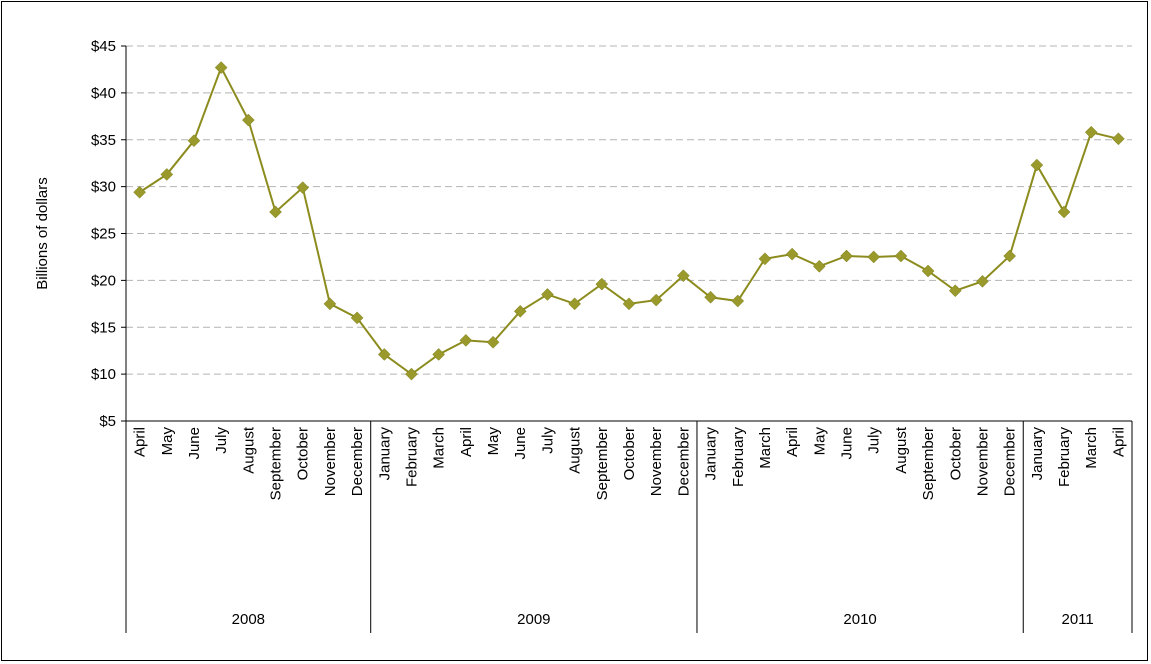 Image resolution: width=1151 pixels, height=664 pixels. What do you see at coordinates (107, 421) in the screenshot?
I see `y-tick-label: $5` at bounding box center [107, 421].